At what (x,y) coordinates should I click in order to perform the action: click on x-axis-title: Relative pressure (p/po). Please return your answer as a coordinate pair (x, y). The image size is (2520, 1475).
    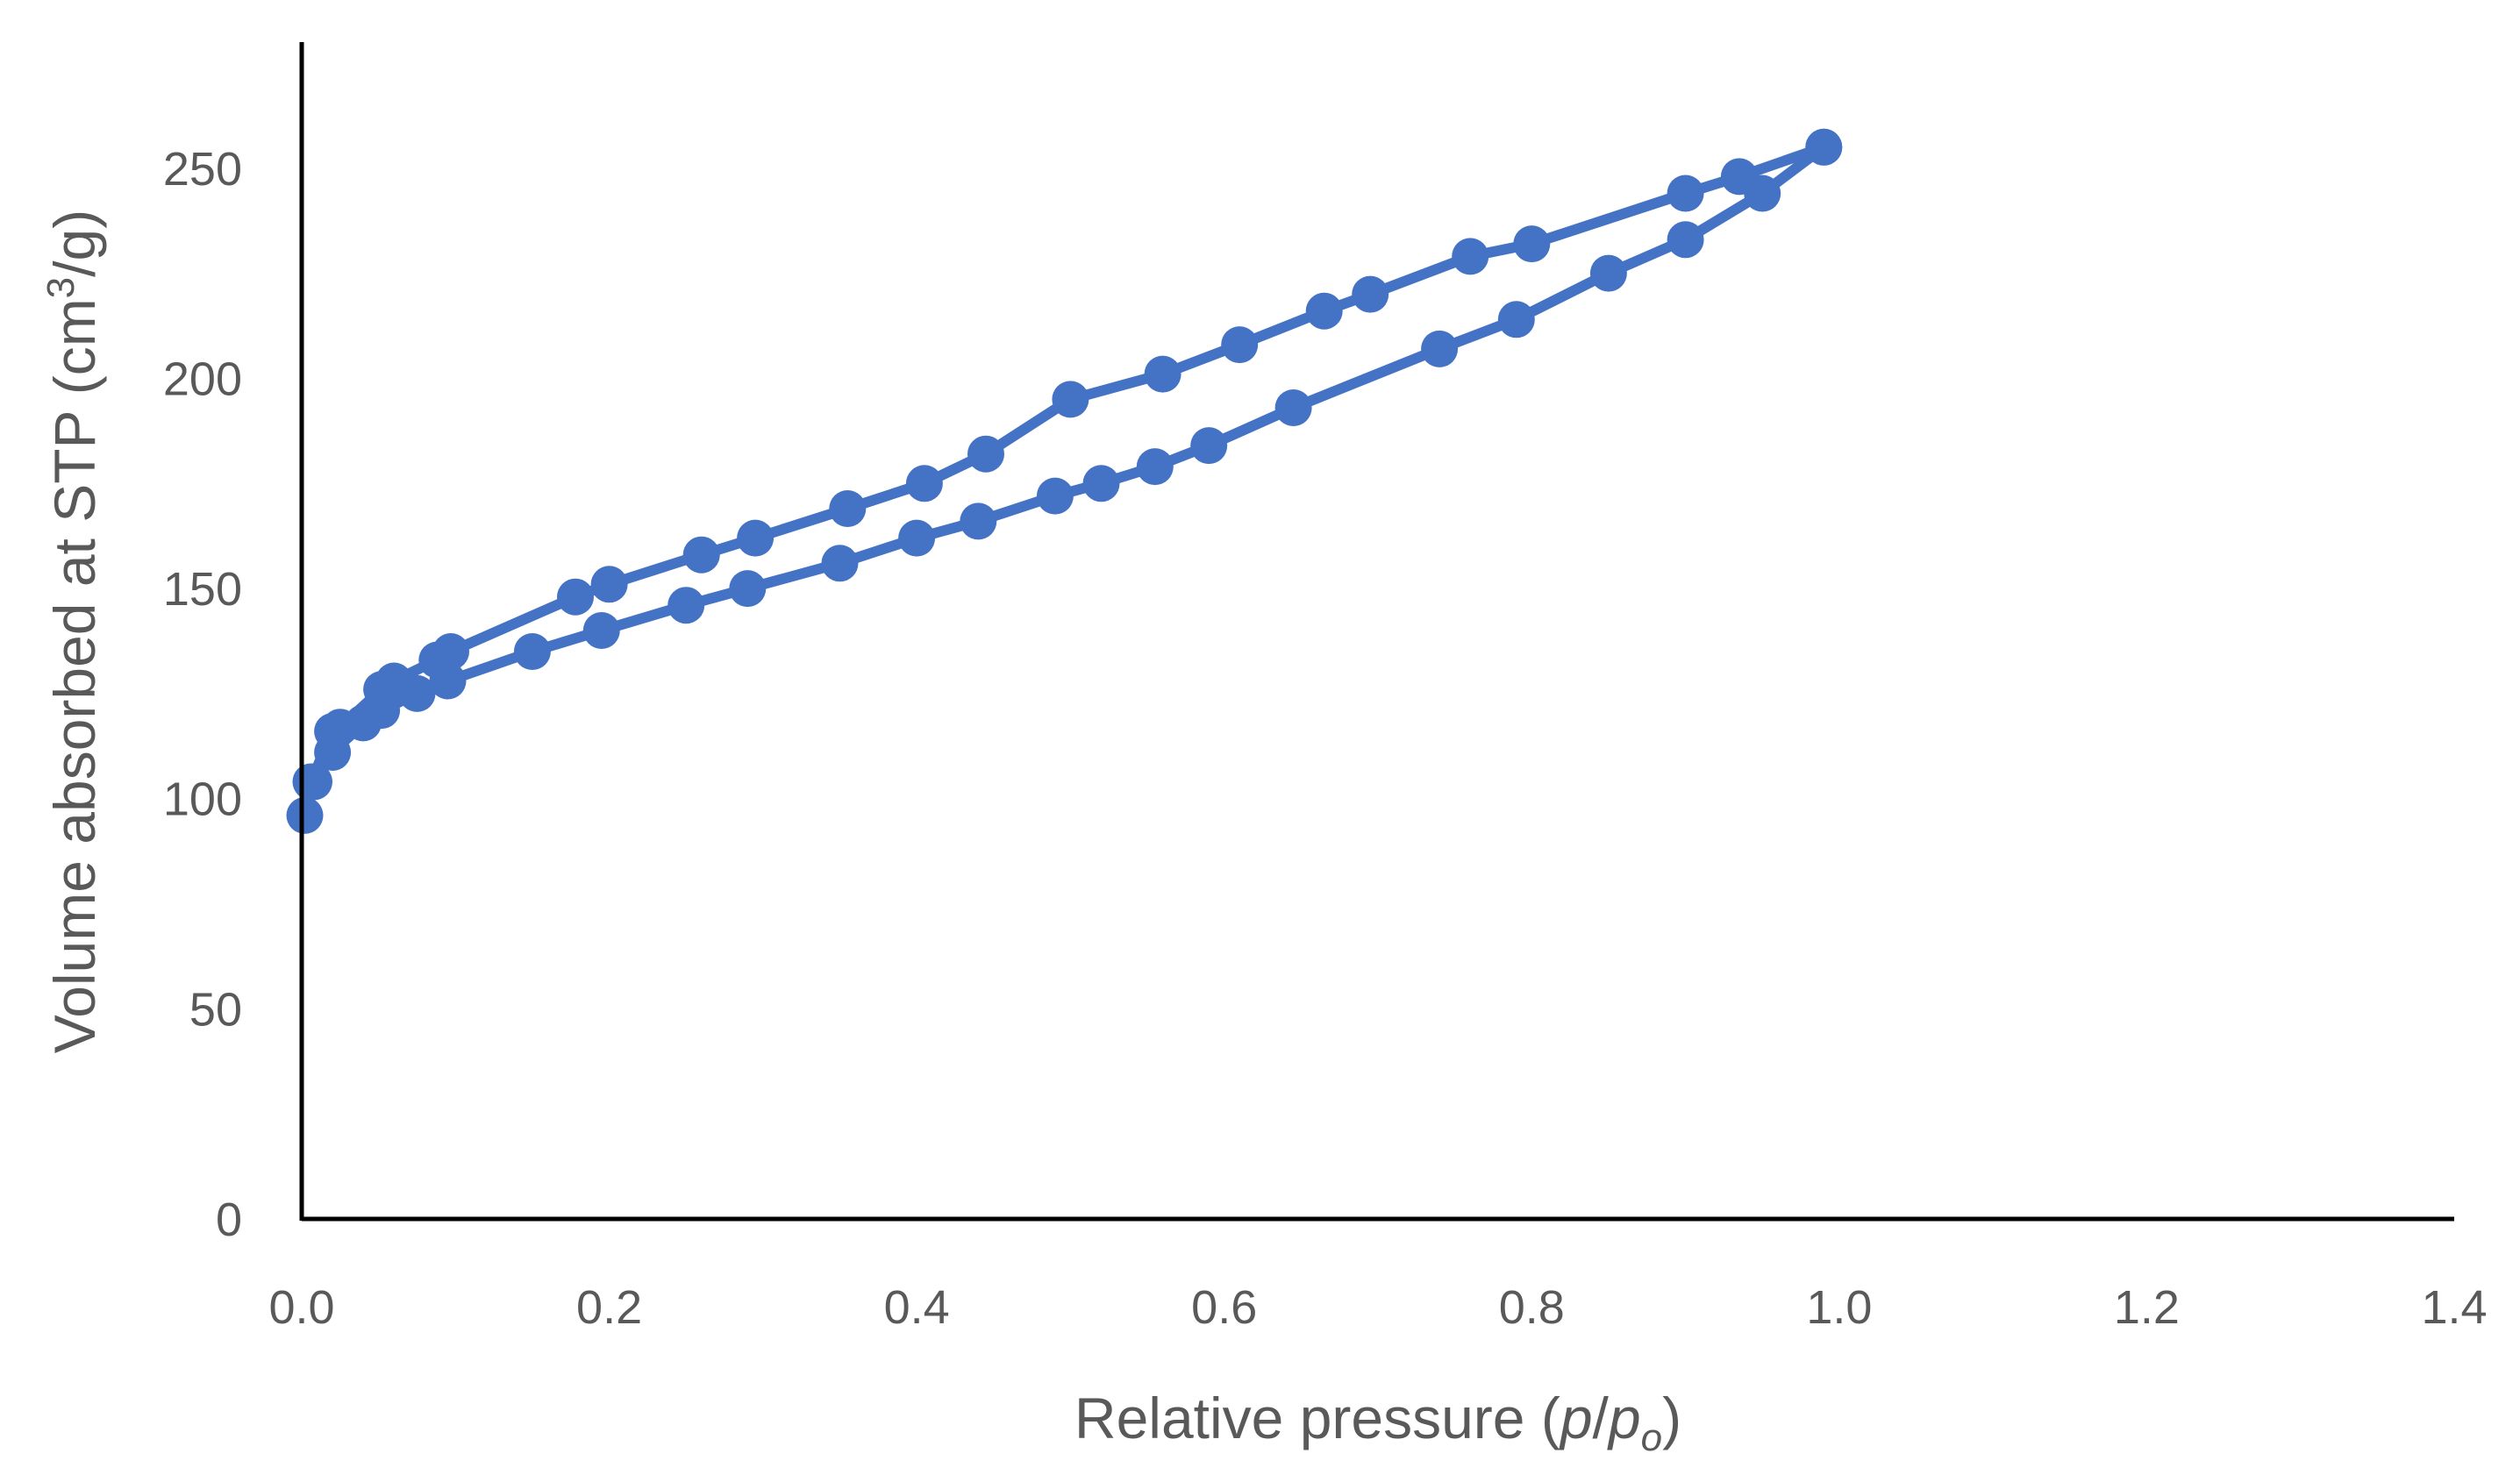
    Looking at the image, I should click on (1377, 1422).